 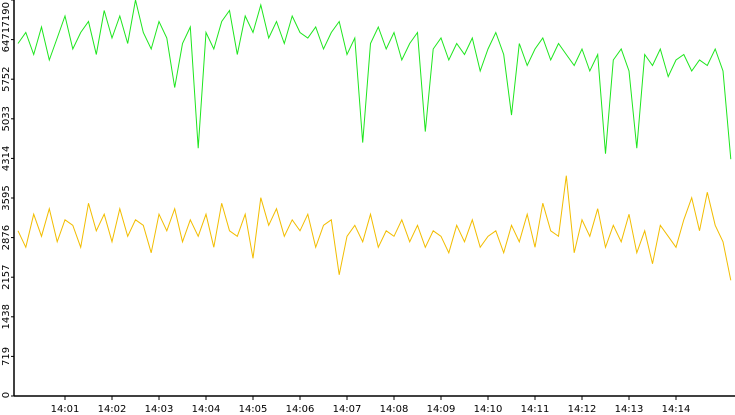 What do you see at coordinates (394, 409) in the screenshot?
I see `x-tick-label: 14:08` at bounding box center [394, 409].